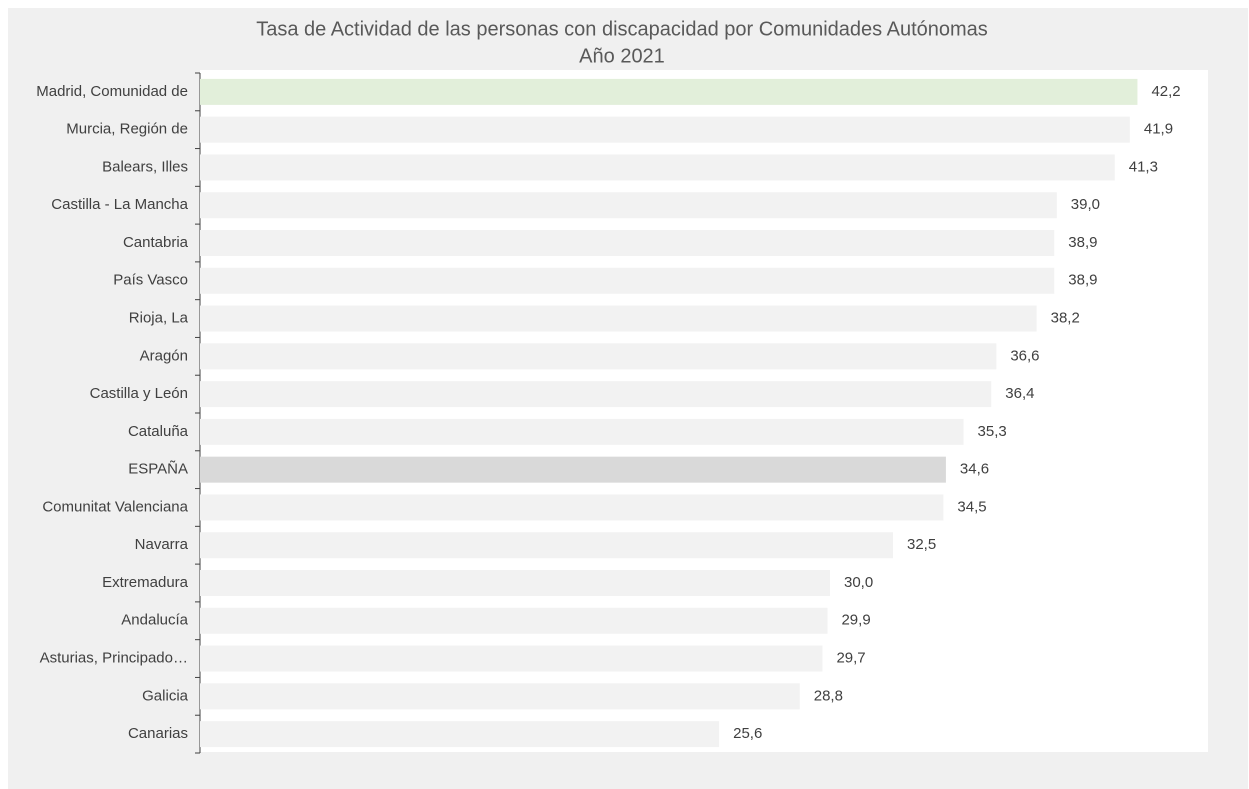 This screenshot has width=1249, height=789. Describe the element at coordinates (150, 280) in the screenshot. I see `y-tick-label: País Vasco` at that location.